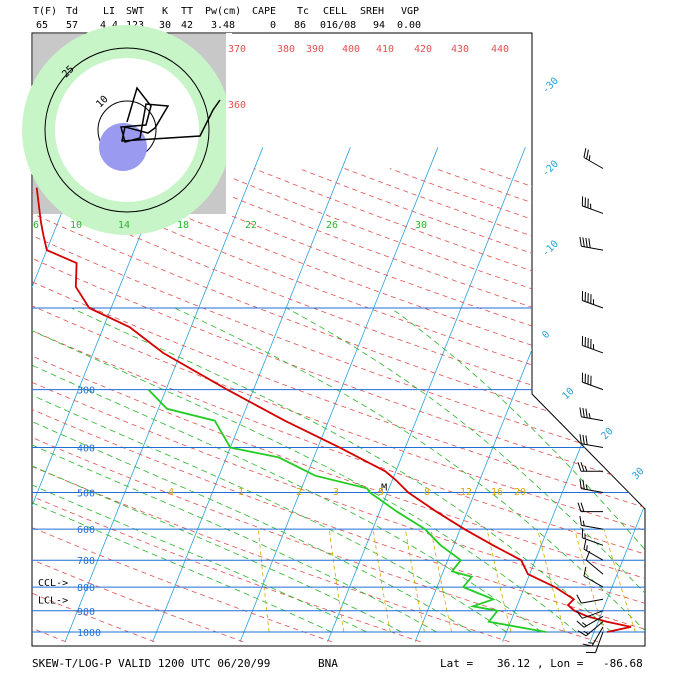 Image resolution: width=680 pixels, height=680 pixels. Describe the element at coordinates (93, 405) in the screenshot. I see `dry-adiabat-line` at that location.